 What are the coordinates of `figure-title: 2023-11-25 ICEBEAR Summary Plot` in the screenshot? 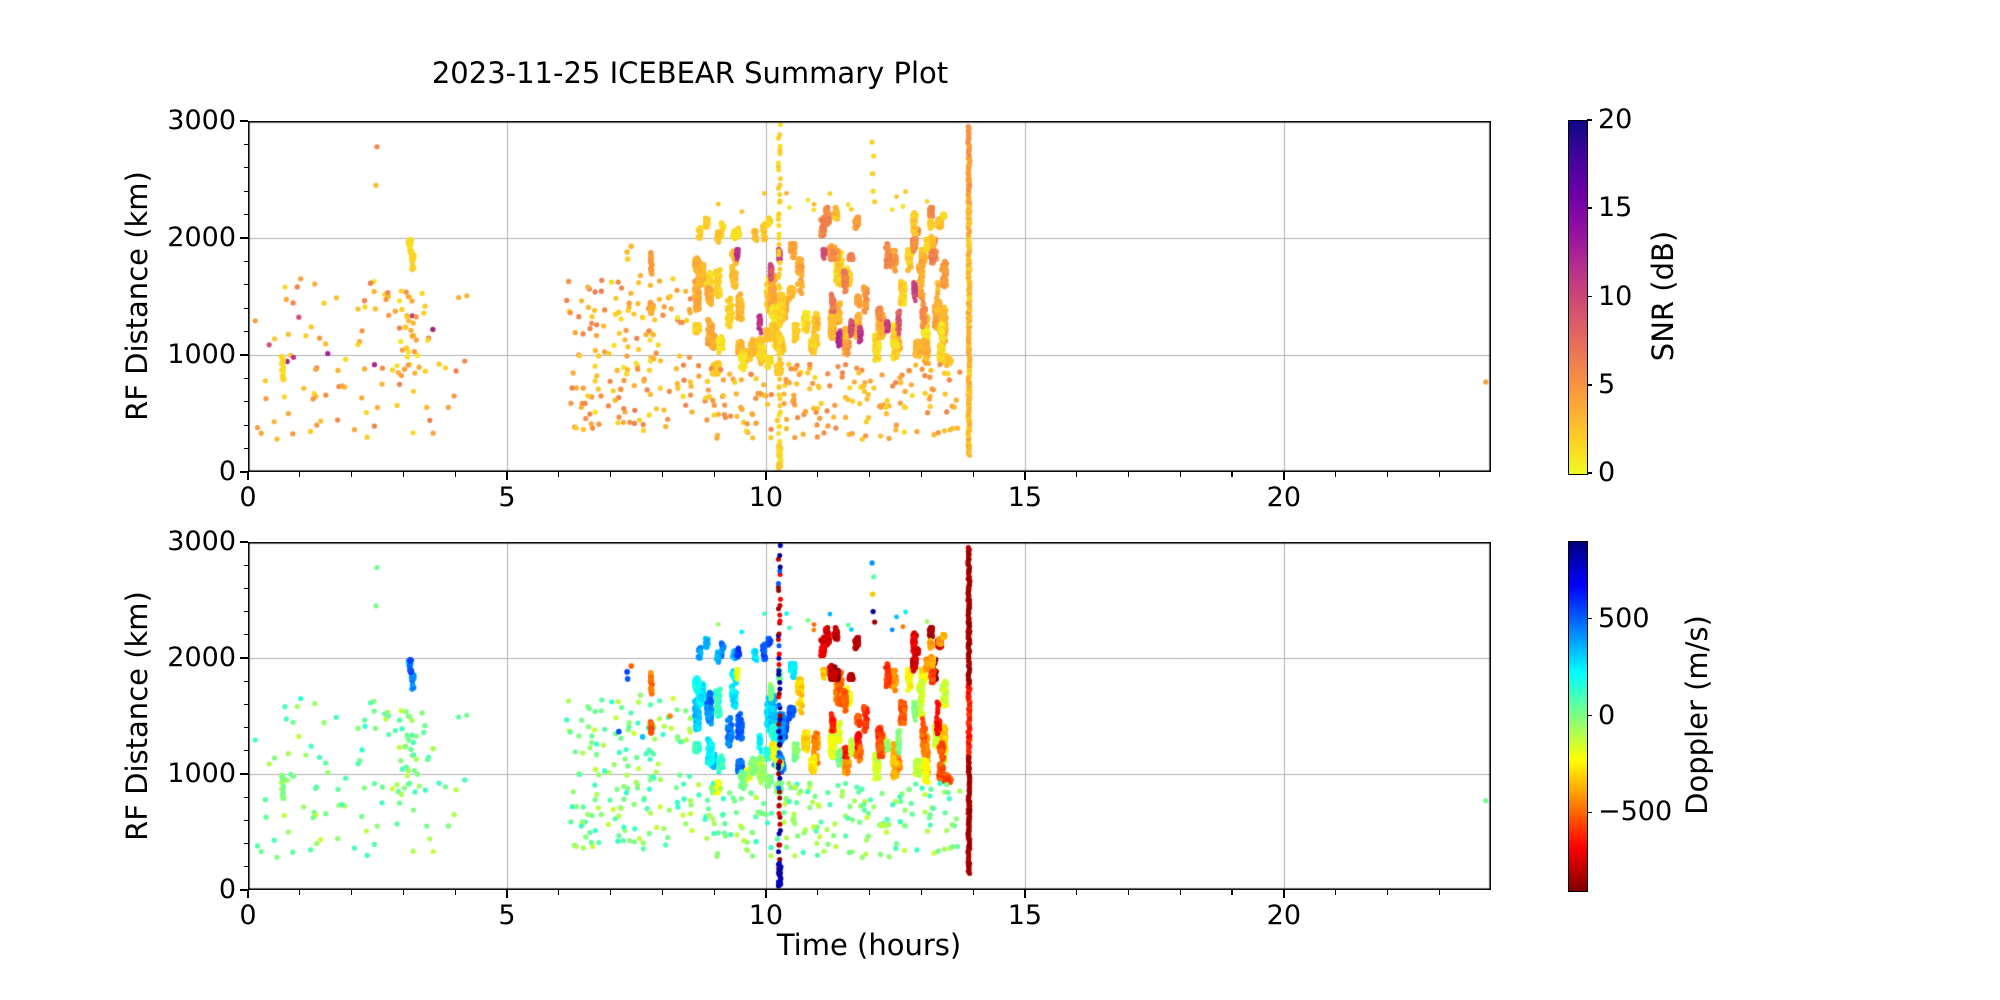 It's located at (690, 73).